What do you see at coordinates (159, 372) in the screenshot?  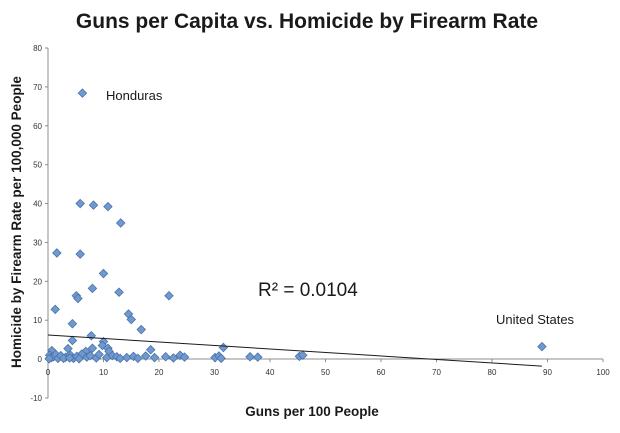 I see `x-tick-label: 20` at bounding box center [159, 372].